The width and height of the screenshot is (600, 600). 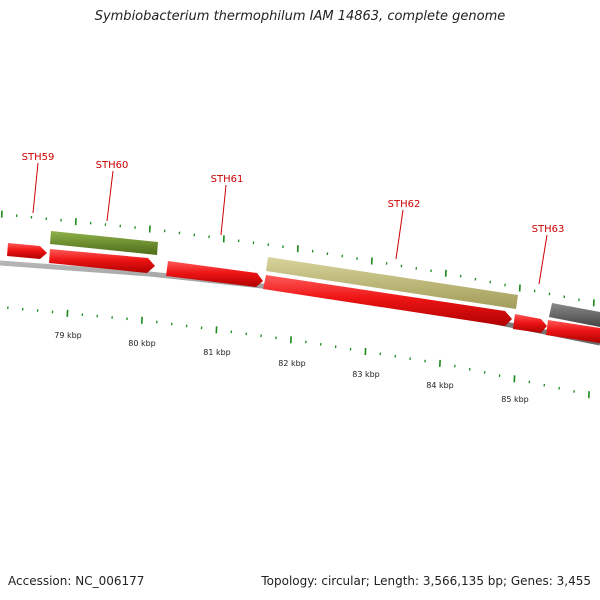 I want to click on gene-sth59-forward, so click(x=27, y=251).